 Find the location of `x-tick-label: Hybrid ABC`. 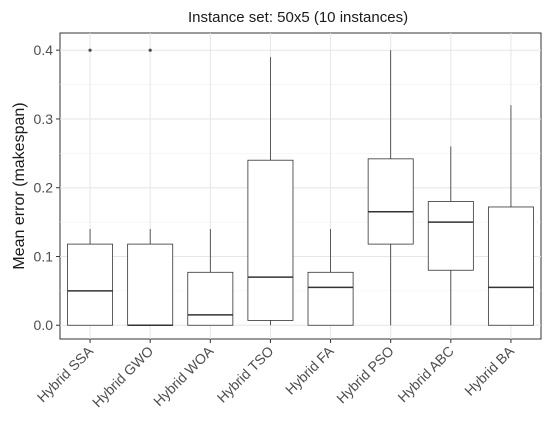

x-tick-label: Hybrid ABC is located at coordinates (425, 374).